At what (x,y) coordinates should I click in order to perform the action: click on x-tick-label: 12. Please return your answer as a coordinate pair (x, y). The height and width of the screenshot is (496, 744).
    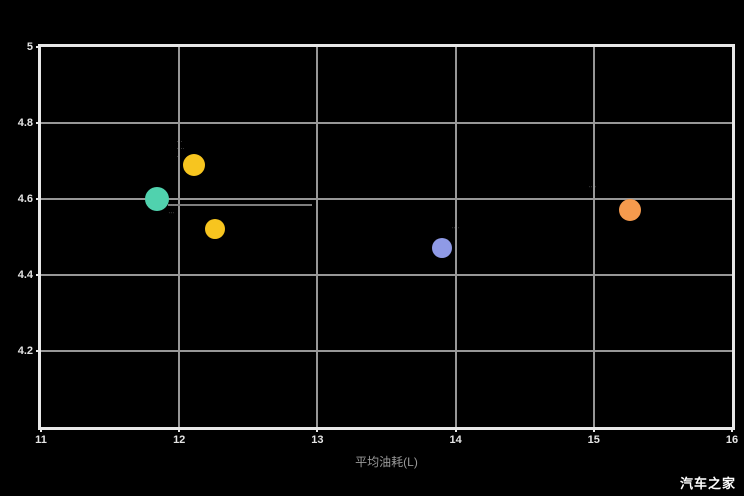
    Looking at the image, I should click on (179, 440).